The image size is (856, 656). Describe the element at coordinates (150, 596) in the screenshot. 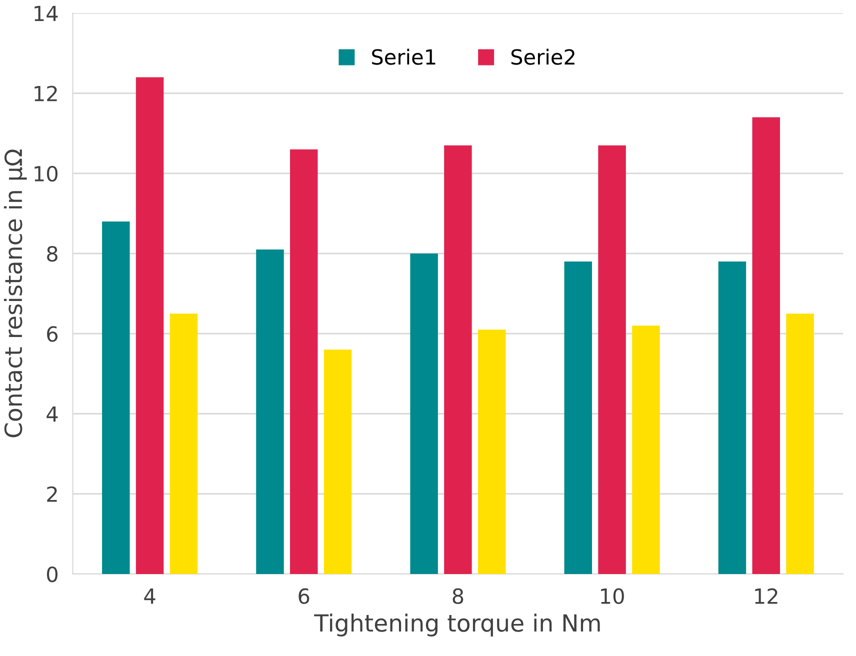

I see `x-tick-label: 4` at that location.